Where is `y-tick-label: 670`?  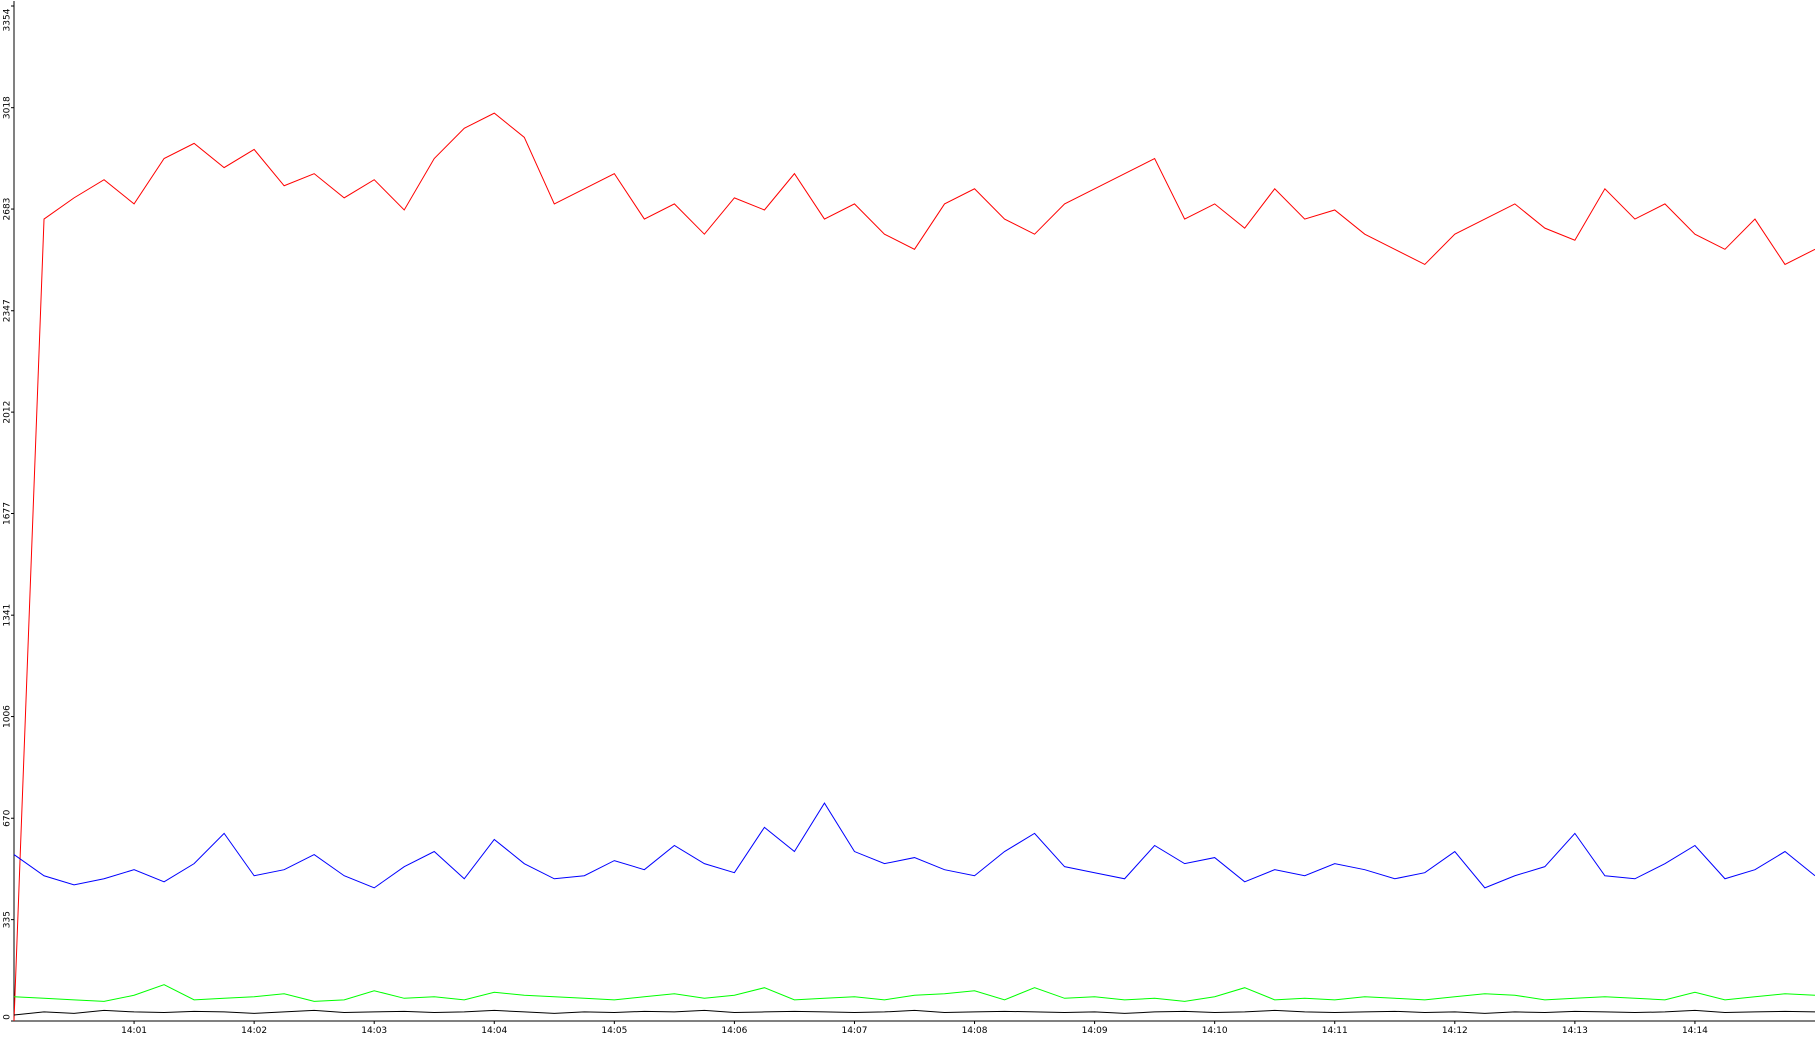
y-tick-label: 670 is located at coordinates (8, 817).